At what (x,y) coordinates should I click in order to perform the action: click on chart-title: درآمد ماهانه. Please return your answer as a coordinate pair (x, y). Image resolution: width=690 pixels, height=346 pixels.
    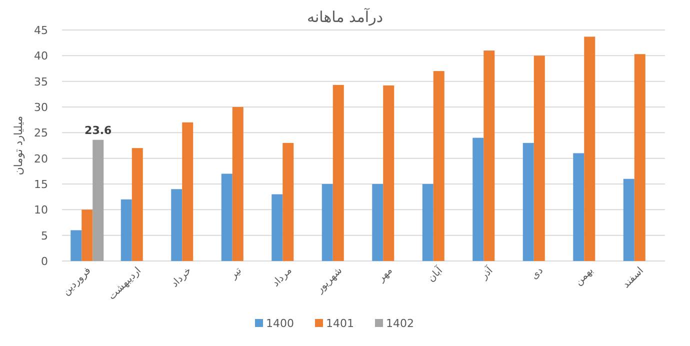
    Looking at the image, I should click on (345, 16).